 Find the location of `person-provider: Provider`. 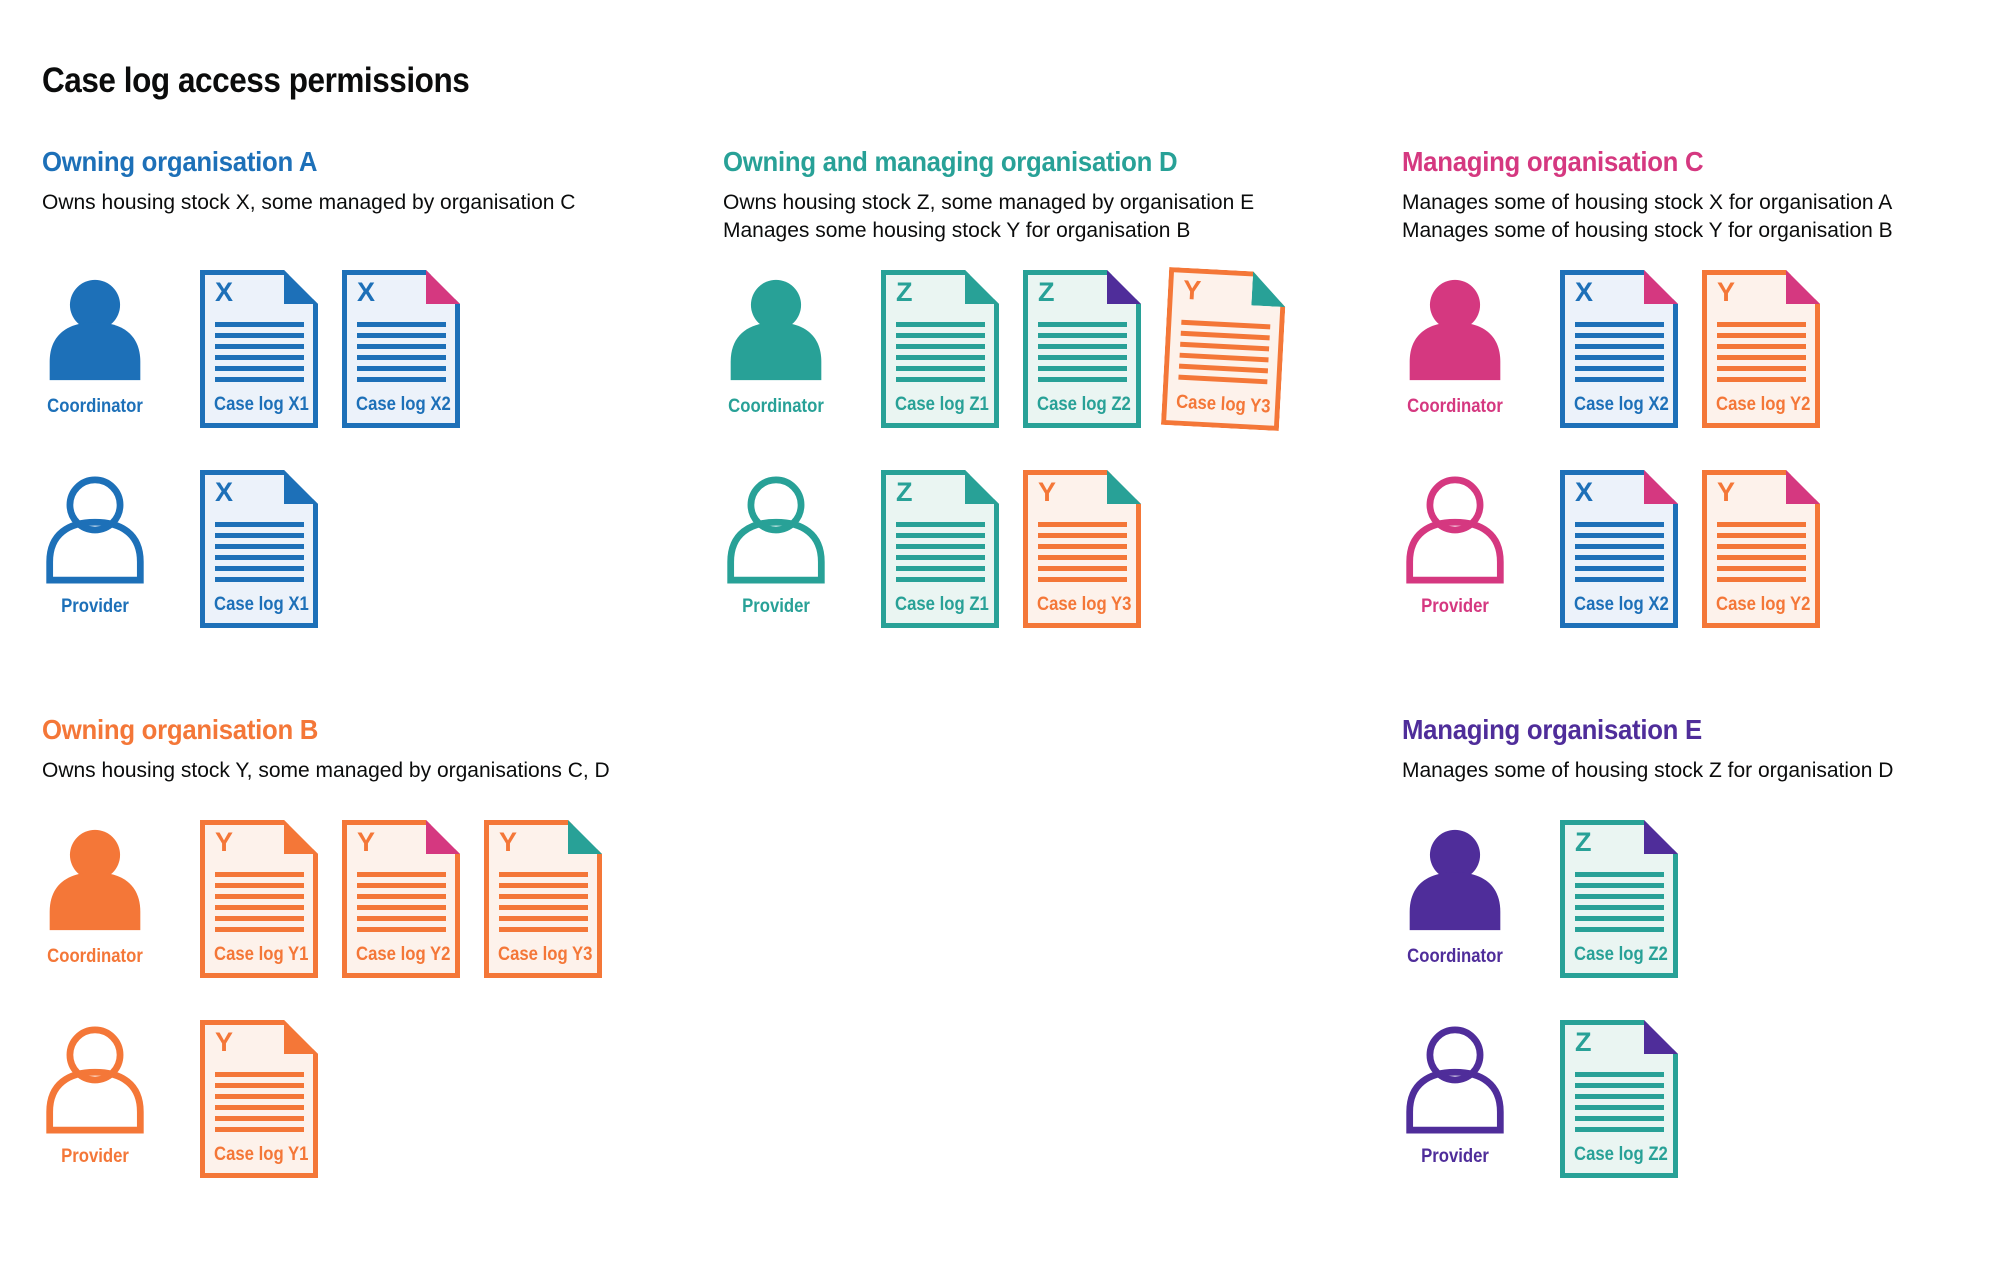

person-provider: Provider is located at coordinates (1455, 1099).